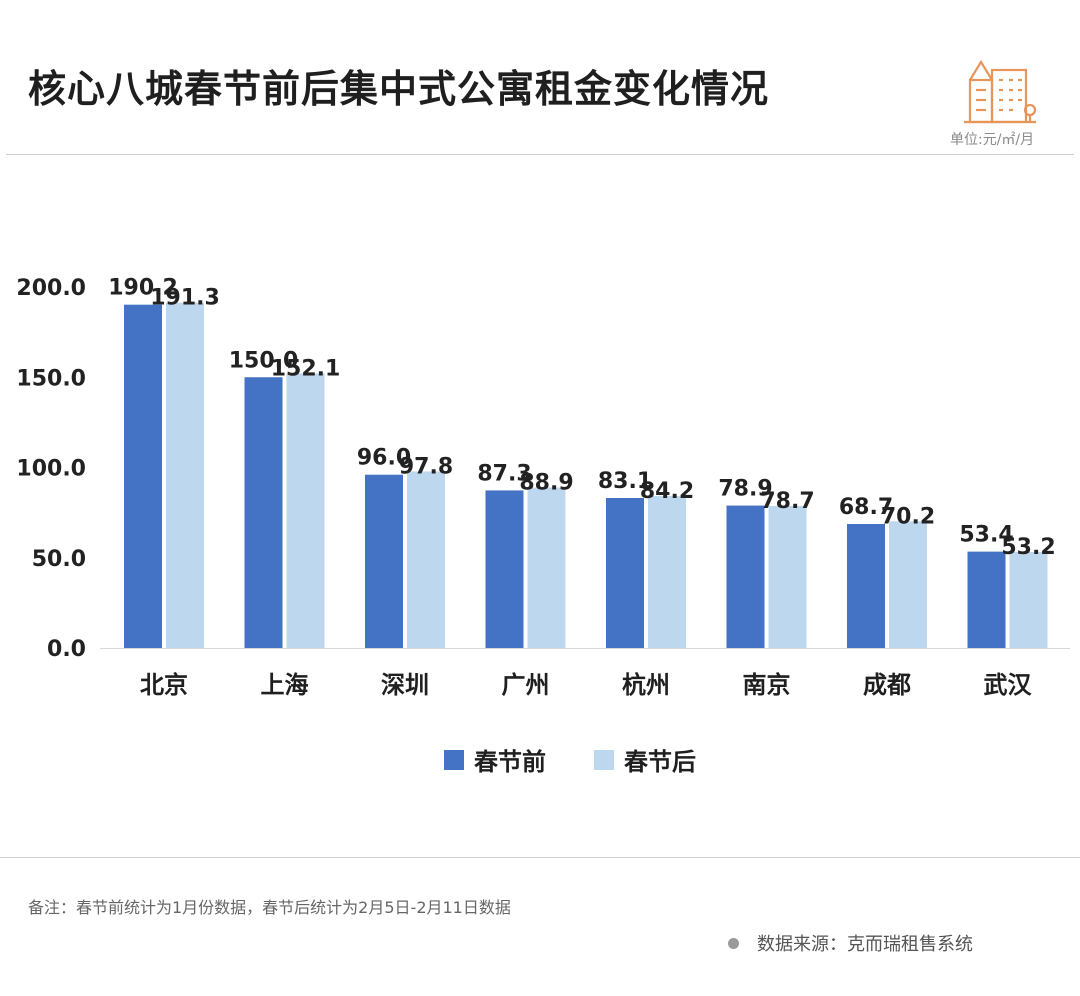 This screenshot has height=996, width=1080. What do you see at coordinates (164, 685) in the screenshot?
I see `x-tick-label: 北京` at bounding box center [164, 685].